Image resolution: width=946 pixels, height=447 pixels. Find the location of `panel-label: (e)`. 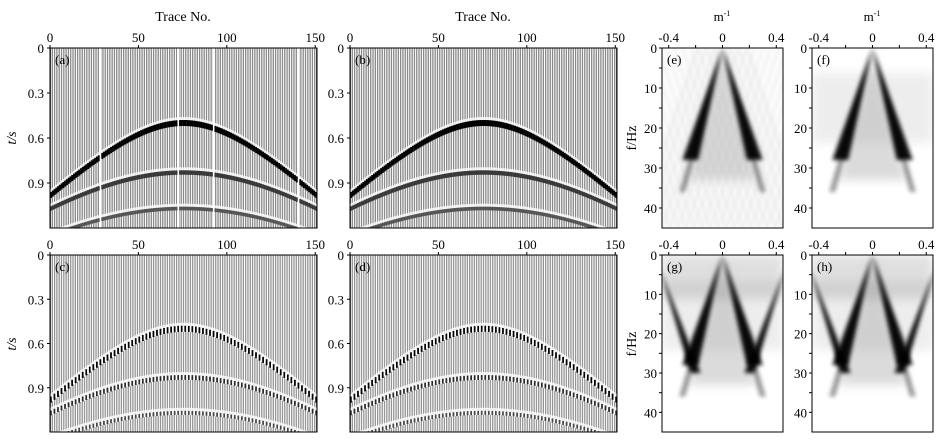

panel-label: (e) is located at coordinates (674, 59).